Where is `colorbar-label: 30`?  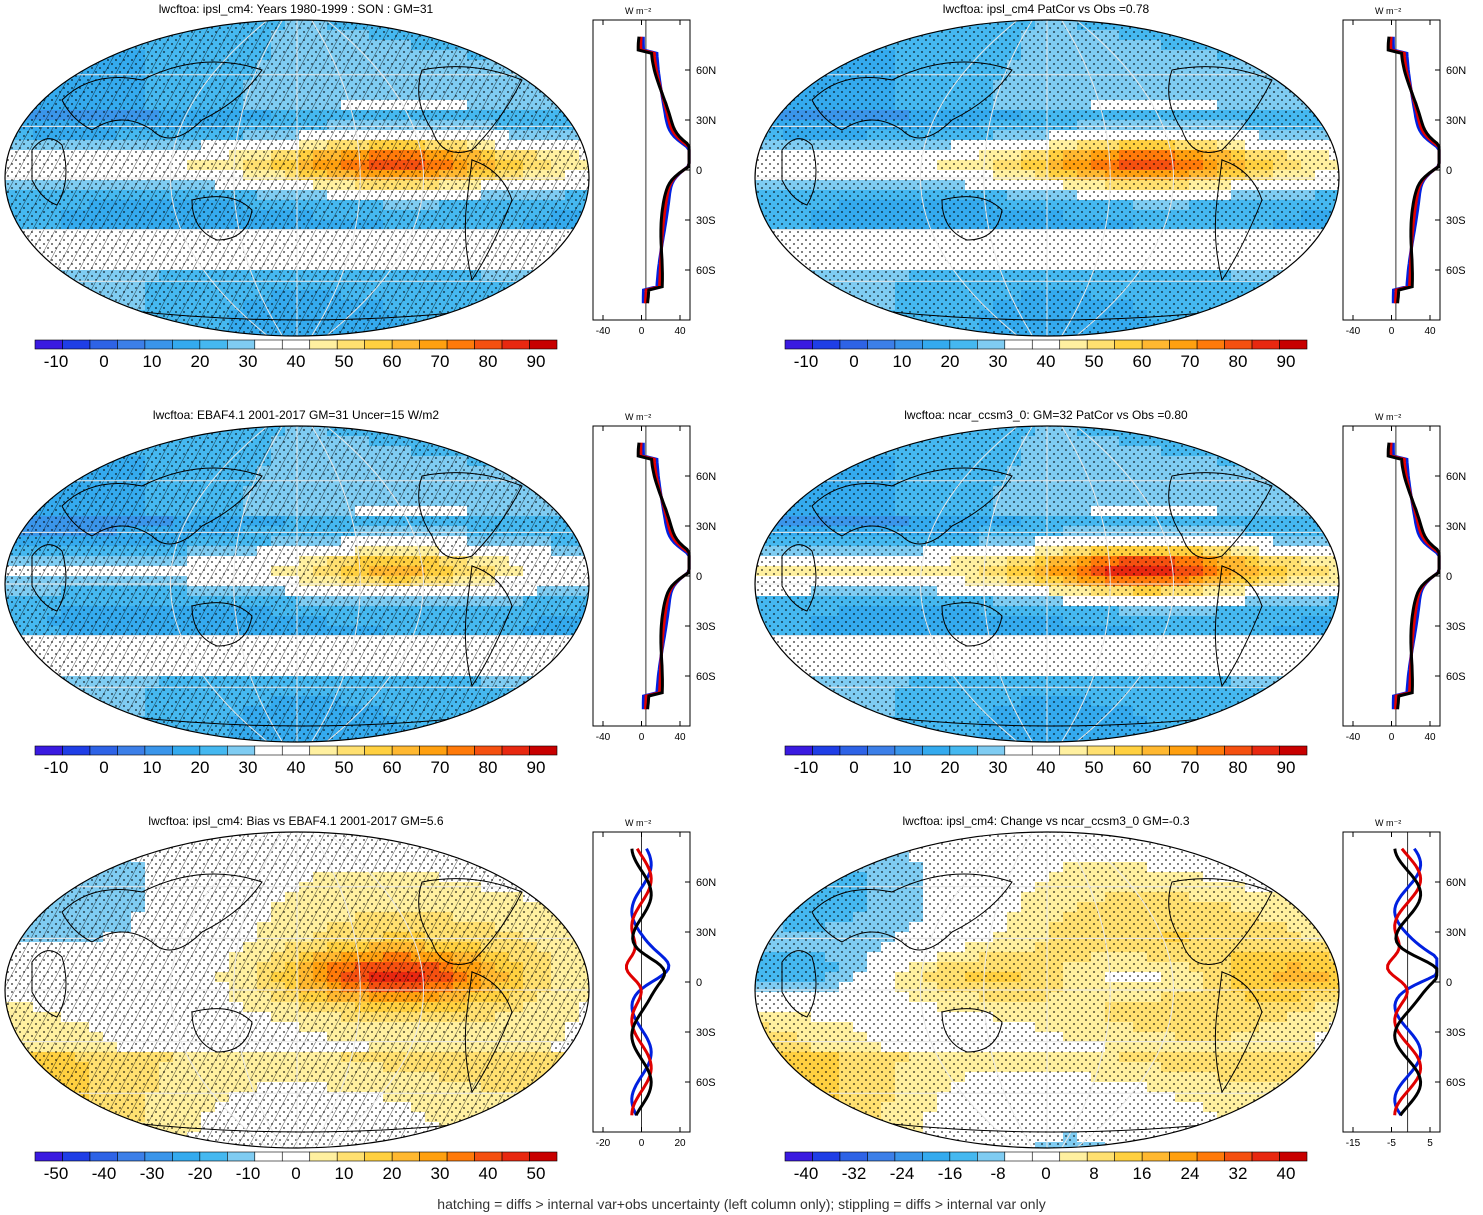 colorbar-label: 30 is located at coordinates (248, 767).